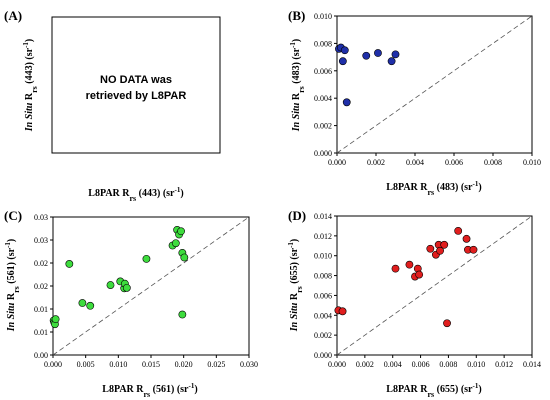 The image size is (550, 400). Describe the element at coordinates (476, 364) in the screenshot. I see `panel-d-xtick-label: 0.010` at that location.